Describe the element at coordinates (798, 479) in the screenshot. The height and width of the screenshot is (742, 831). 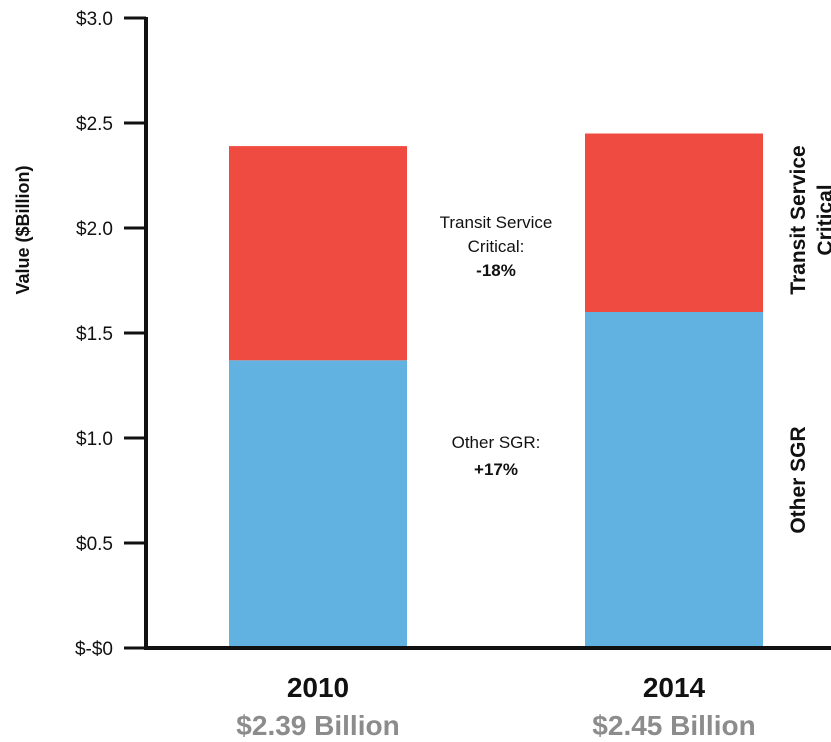
I see `side-label-other: Other SGR` at that location.